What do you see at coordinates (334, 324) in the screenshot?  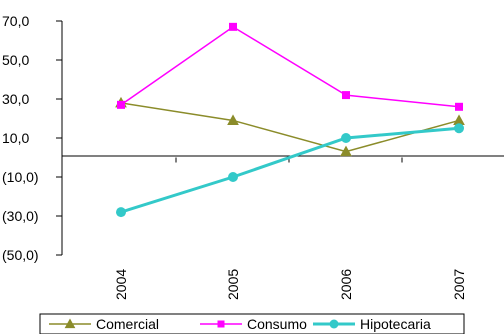 I see `legend-marker-hipotecaria` at bounding box center [334, 324].